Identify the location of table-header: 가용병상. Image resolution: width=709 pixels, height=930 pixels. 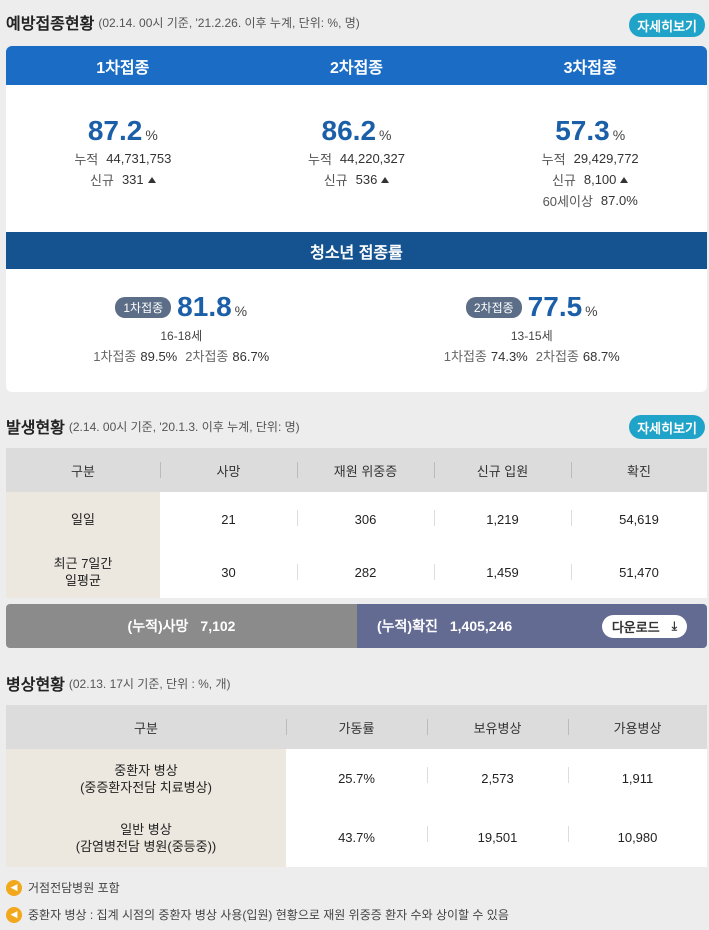
(637, 727).